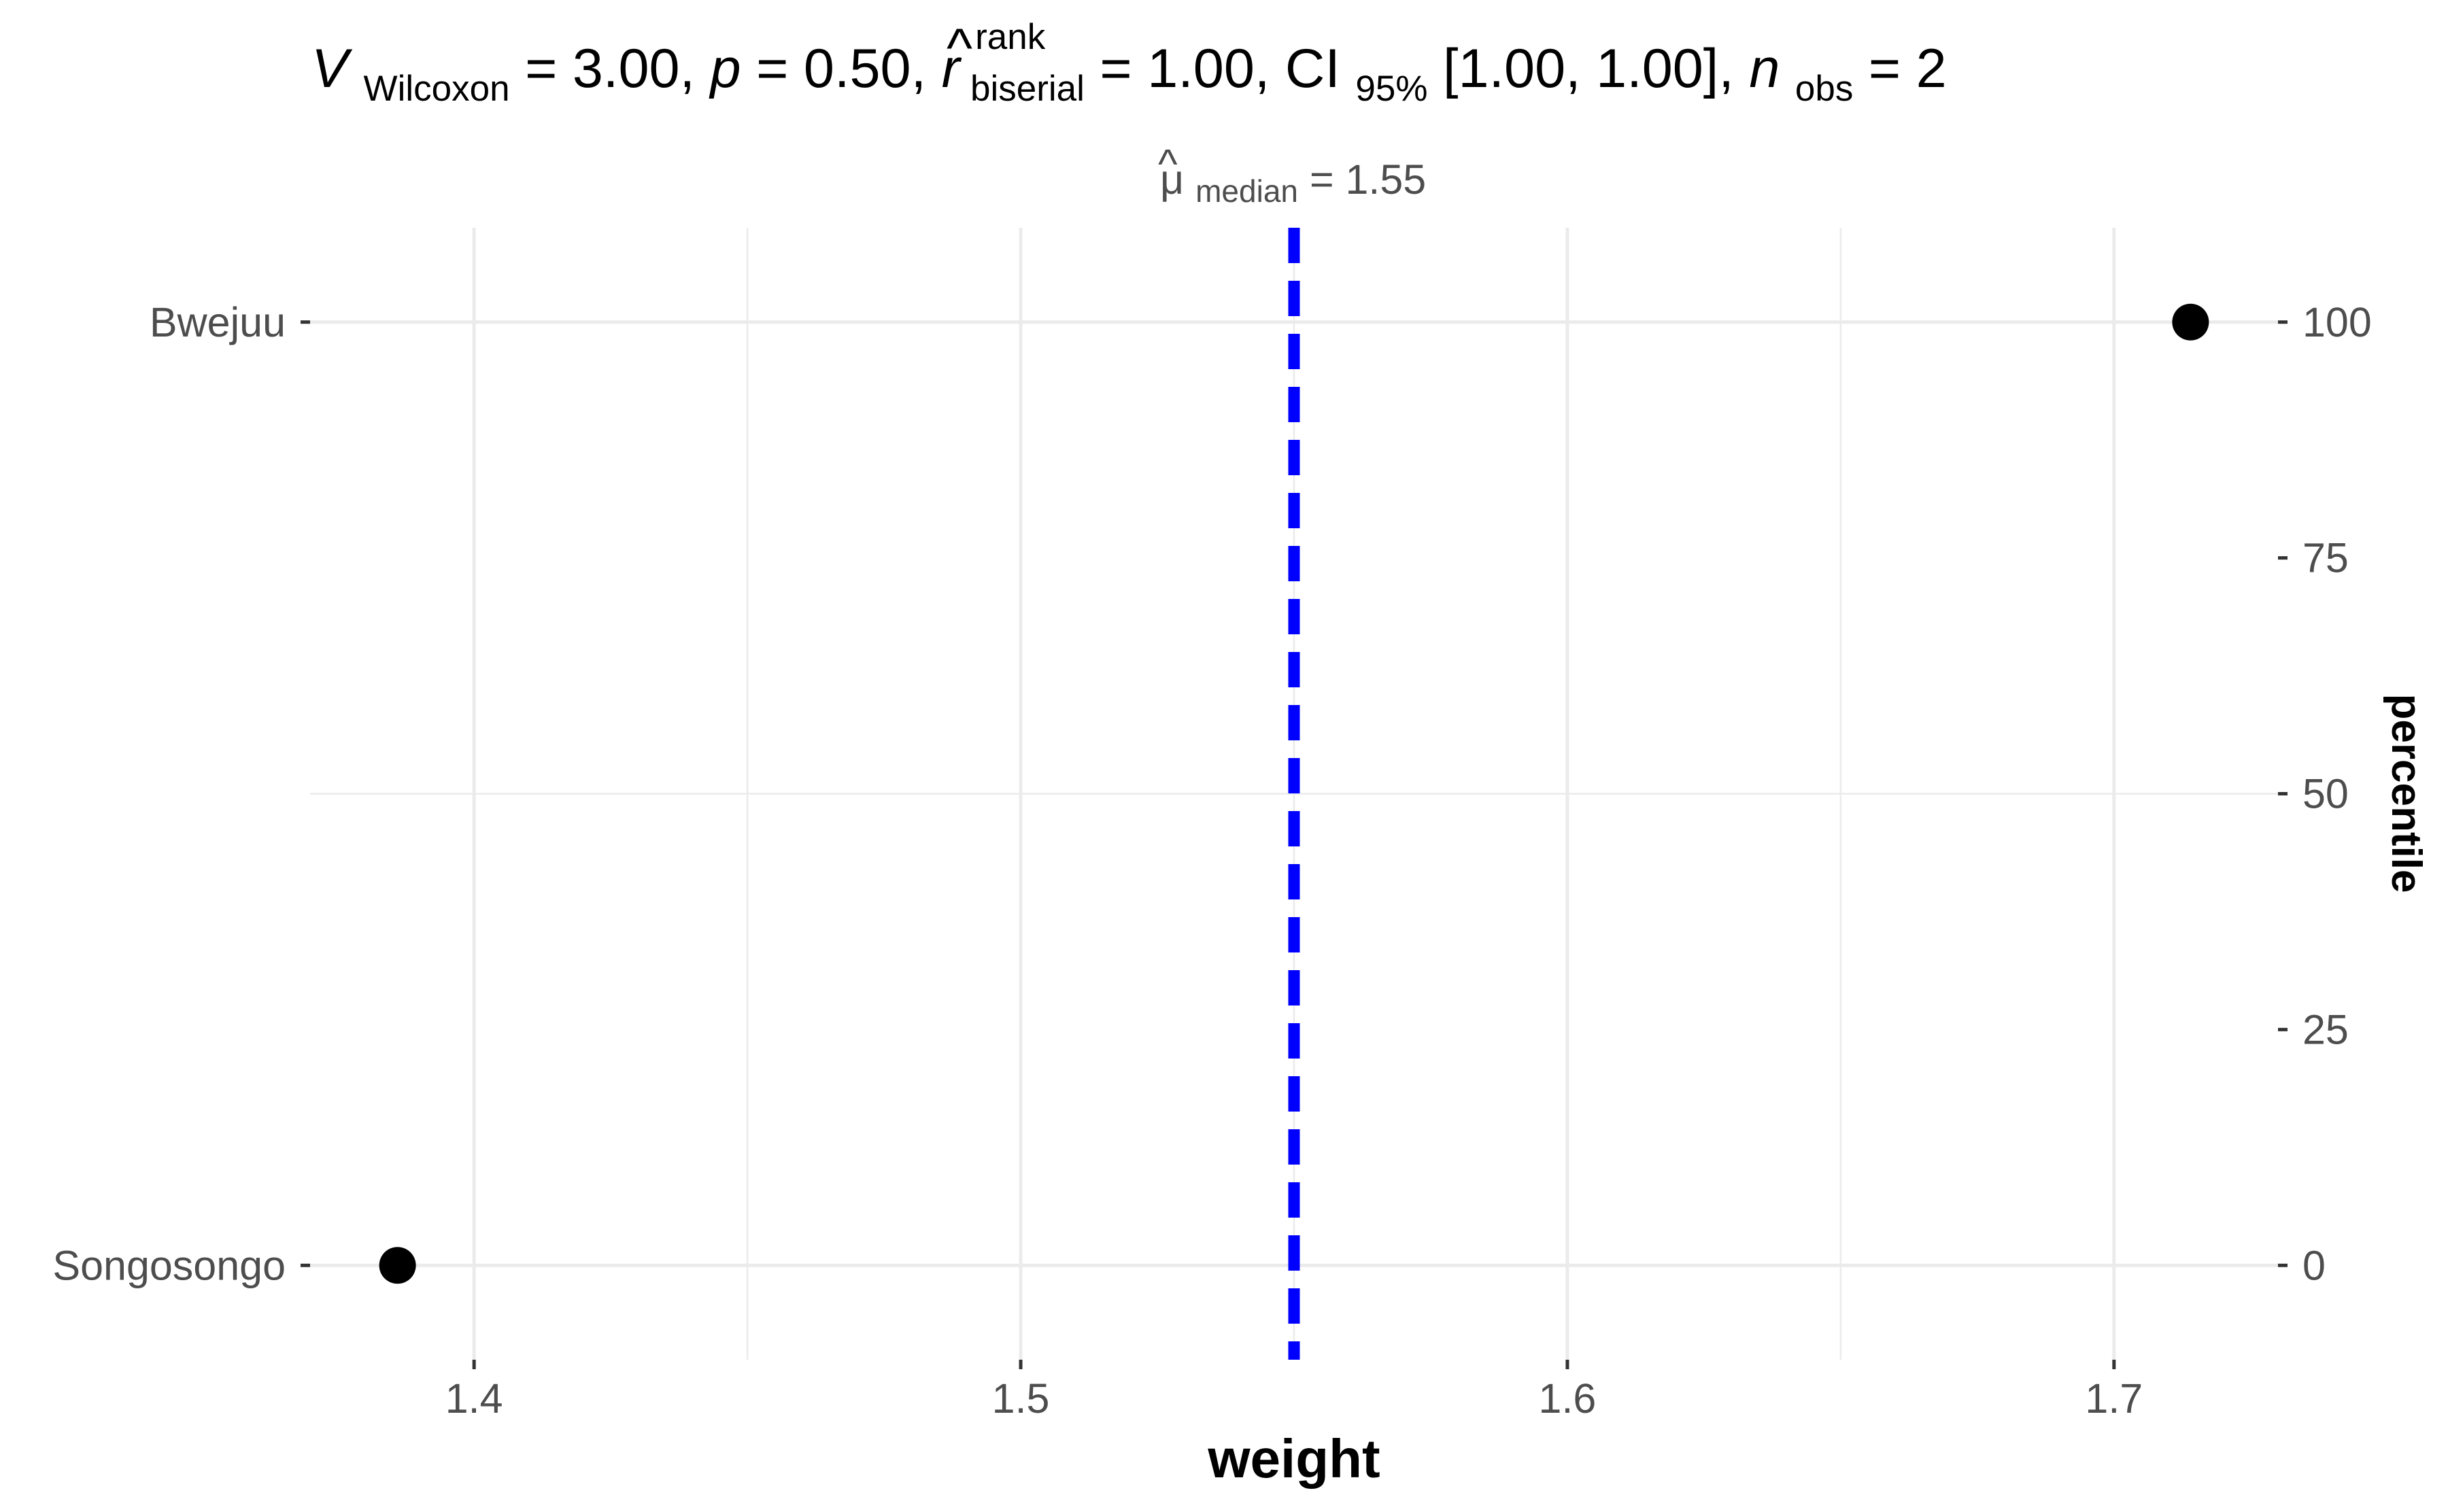 The height and width of the screenshot is (1512, 2448). Describe the element at coordinates (332, 68) in the screenshot. I see `title-v: V` at that location.